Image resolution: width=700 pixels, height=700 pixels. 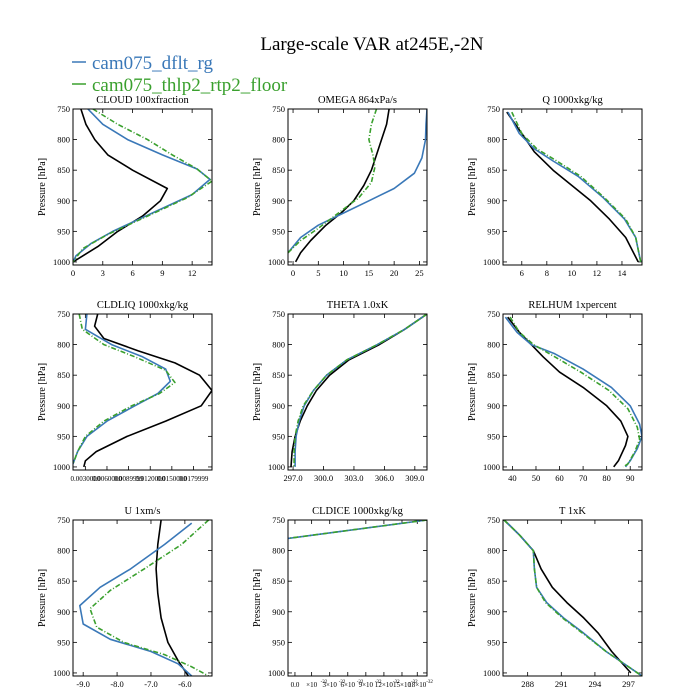 What do you see at coordinates (547, 273) in the screenshot?
I see `x-tick-label: 8` at bounding box center [547, 273].